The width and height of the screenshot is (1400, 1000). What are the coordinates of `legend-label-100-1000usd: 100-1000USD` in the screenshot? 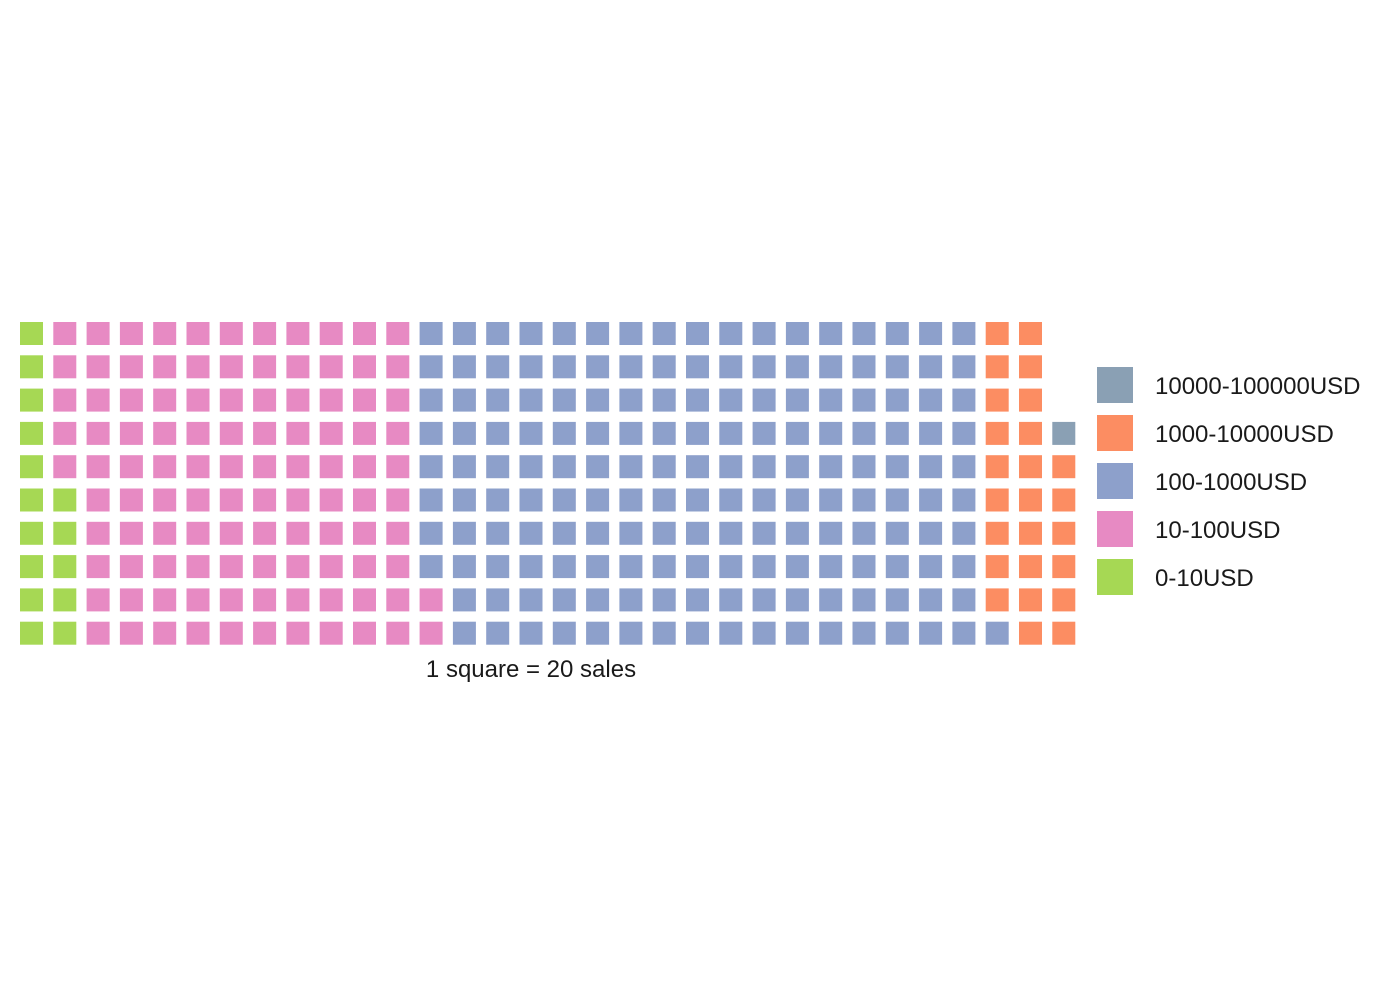 It's located at (1231, 482).